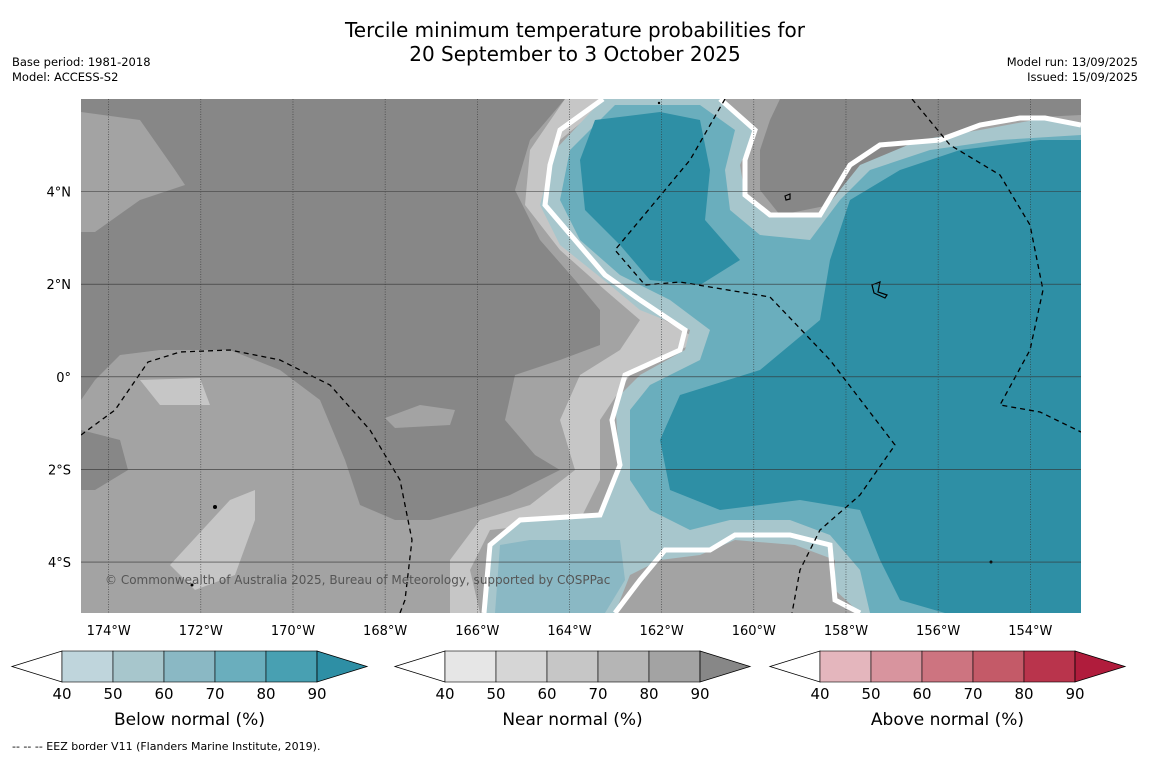 This screenshot has height=758, width=1150. Describe the element at coordinates (247, 481) in the screenshot. I see `eez-border-west` at that location.